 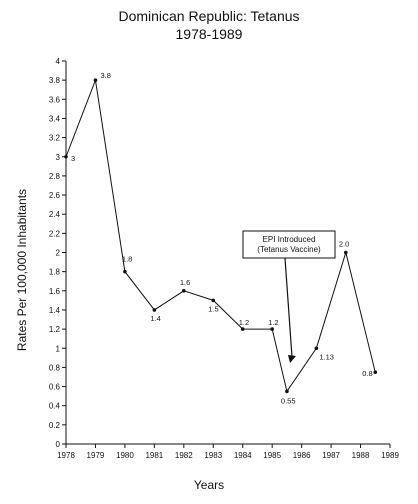 I want to click on chart-title: Dominican Republic: Tetanus, so click(x=209, y=16).